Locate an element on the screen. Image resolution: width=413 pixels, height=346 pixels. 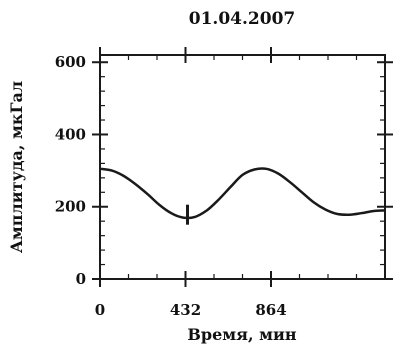
y-tick-label: 400 is located at coordinates (70, 134).